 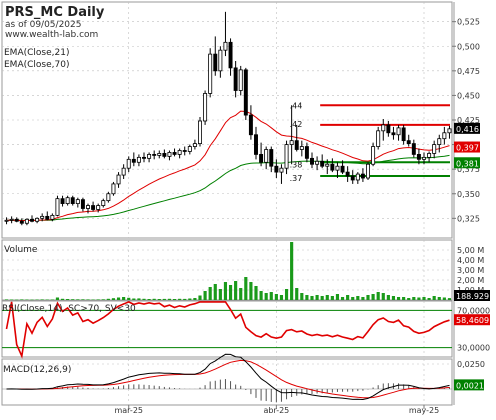 I want to click on website-label: www.wealth-lab.com, so click(x=51, y=35).